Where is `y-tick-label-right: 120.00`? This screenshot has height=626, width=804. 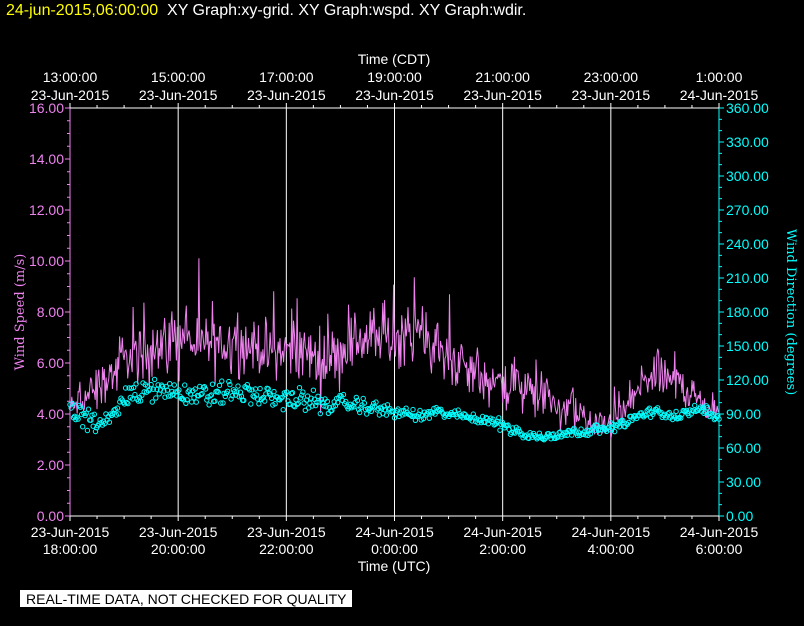 y-tick-label-right: 120.00 is located at coordinates (747, 380).